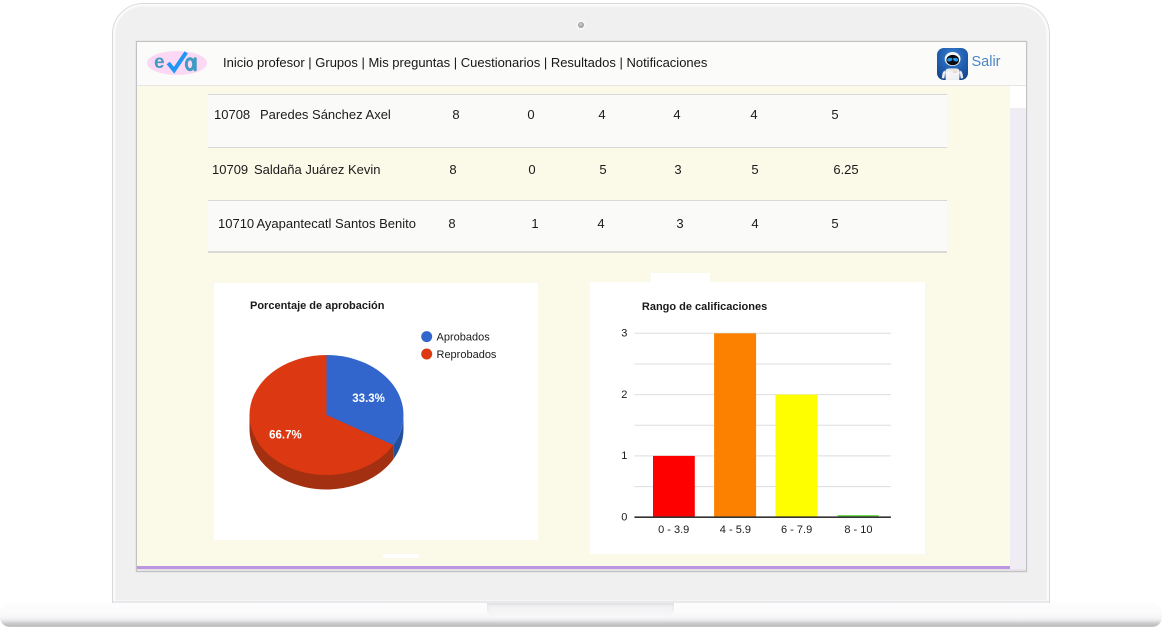 The height and width of the screenshot is (627, 1162). Describe the element at coordinates (858, 530) in the screenshot. I see `svg-text: 8 - 10` at that location.